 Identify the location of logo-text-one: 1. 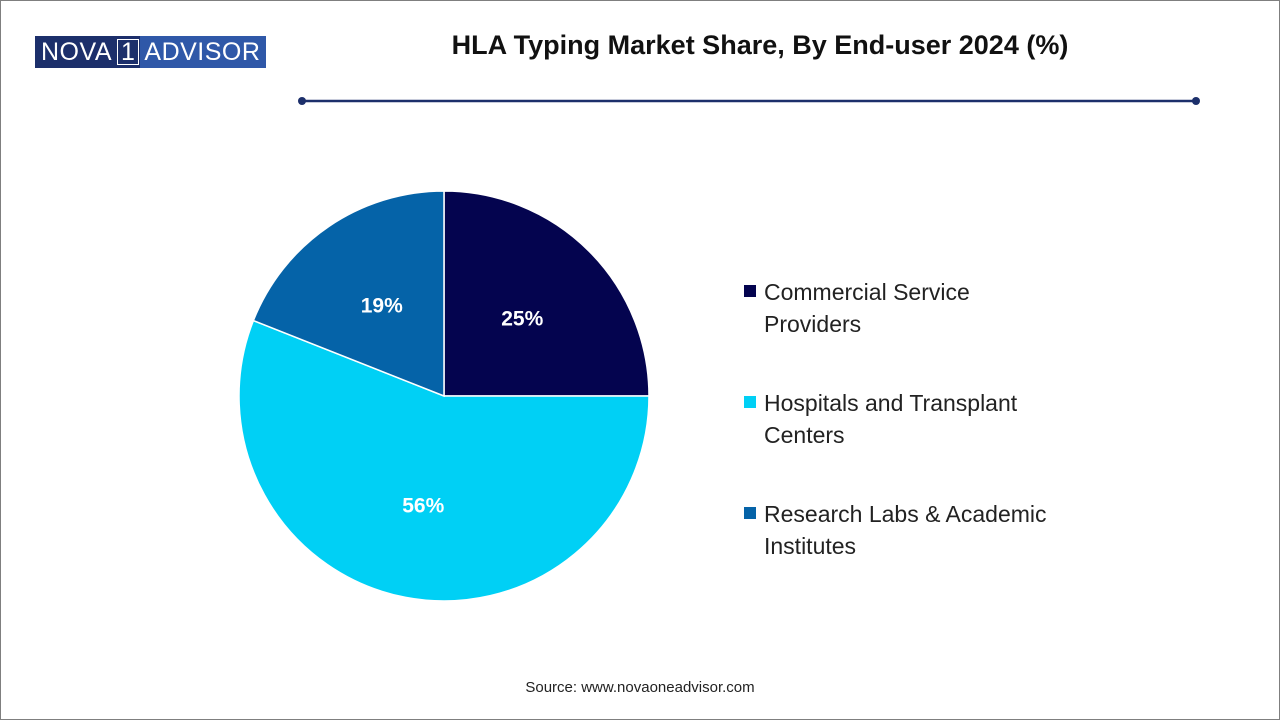
(128, 52).